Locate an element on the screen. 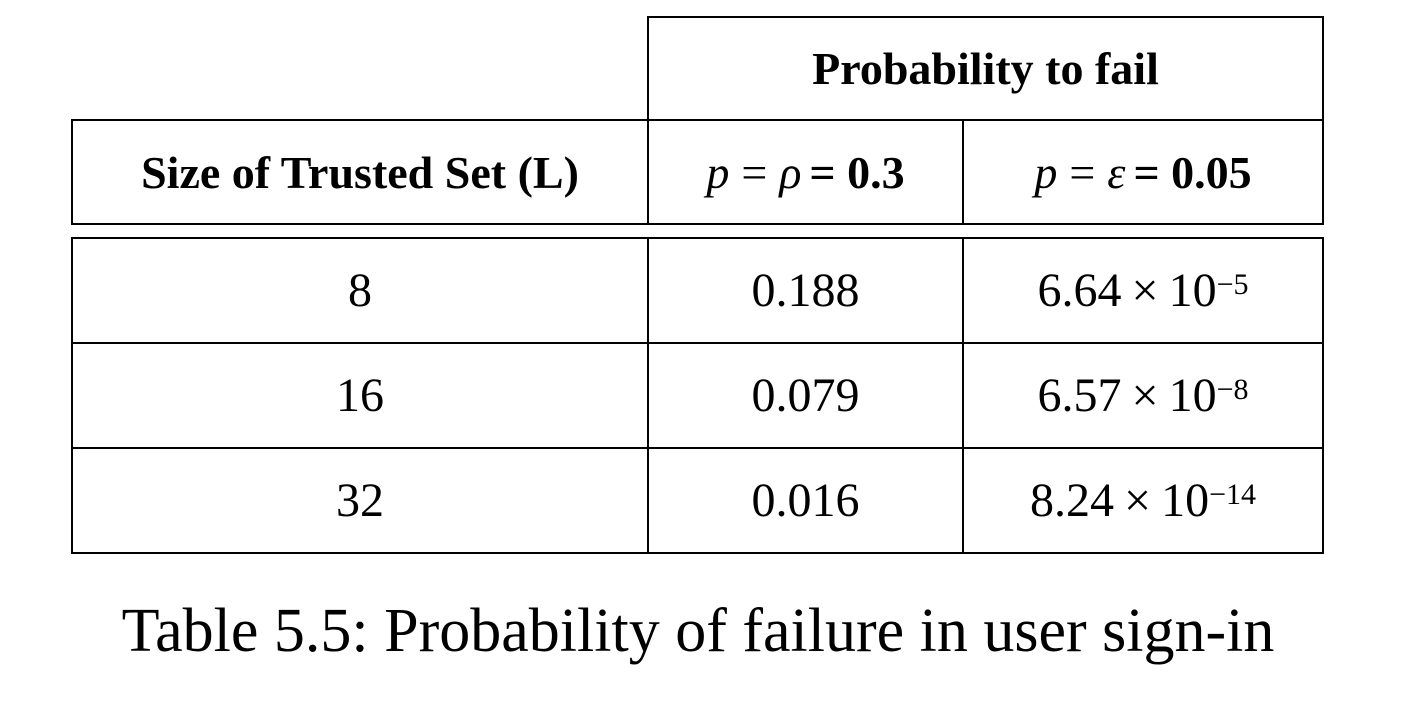 Image resolution: width=1424 pixels, height=713 pixels. rho-cell: 0.079 is located at coordinates (805, 395).